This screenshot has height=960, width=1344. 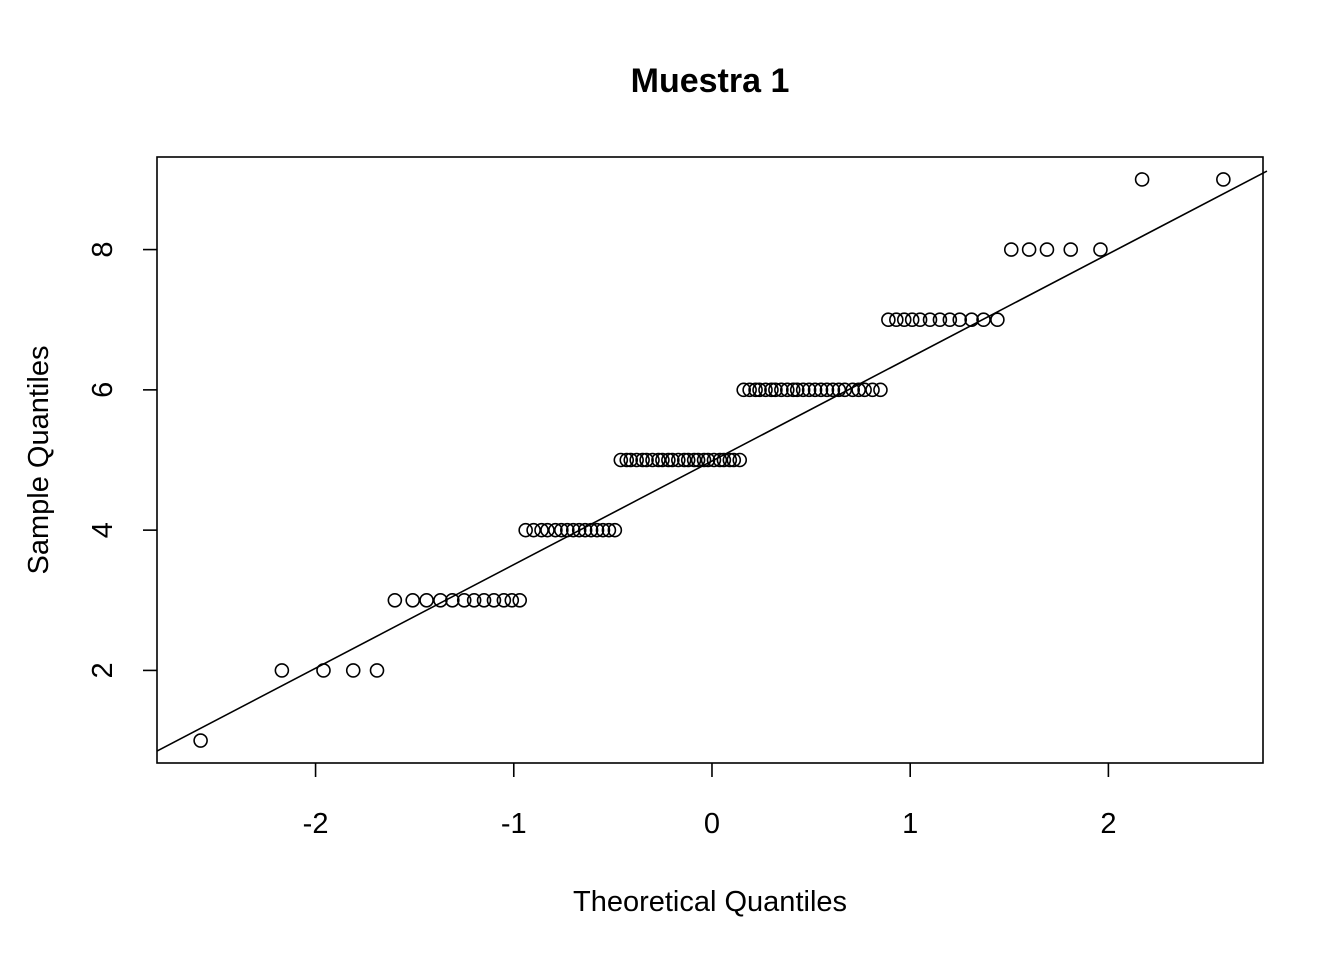 I want to click on y-tick-label: 2, so click(x=103, y=670).